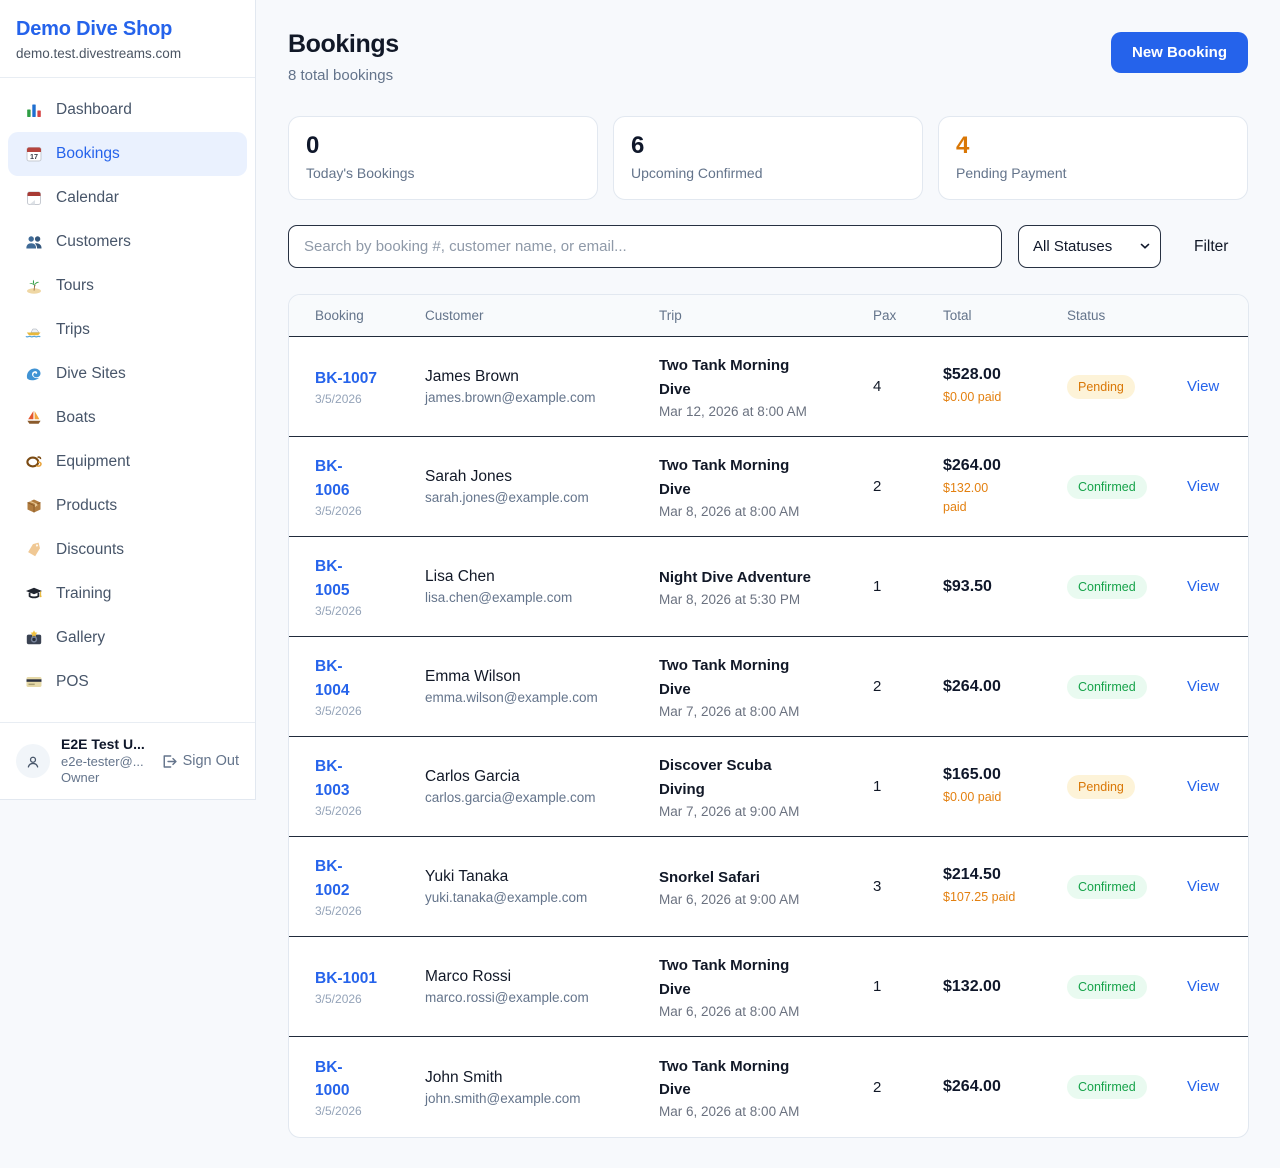 The height and width of the screenshot is (1168, 1280). What do you see at coordinates (972, 397) in the screenshot?
I see `paid-amount: $0.00 paid` at bounding box center [972, 397].